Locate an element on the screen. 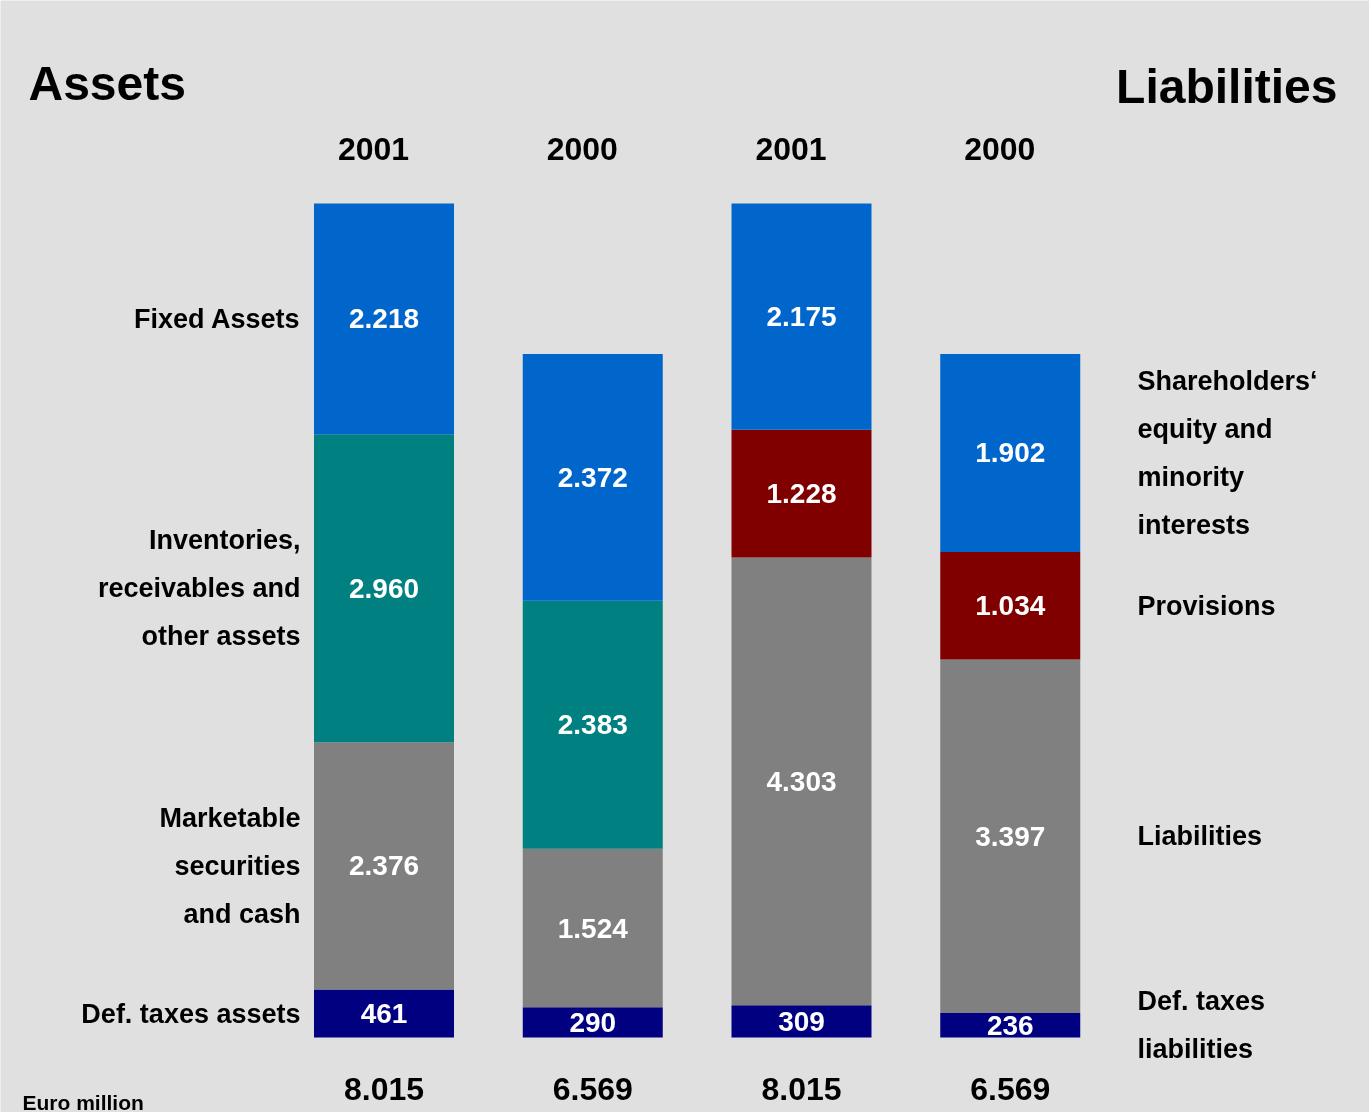  data-label: 4.303 is located at coordinates (801, 781).